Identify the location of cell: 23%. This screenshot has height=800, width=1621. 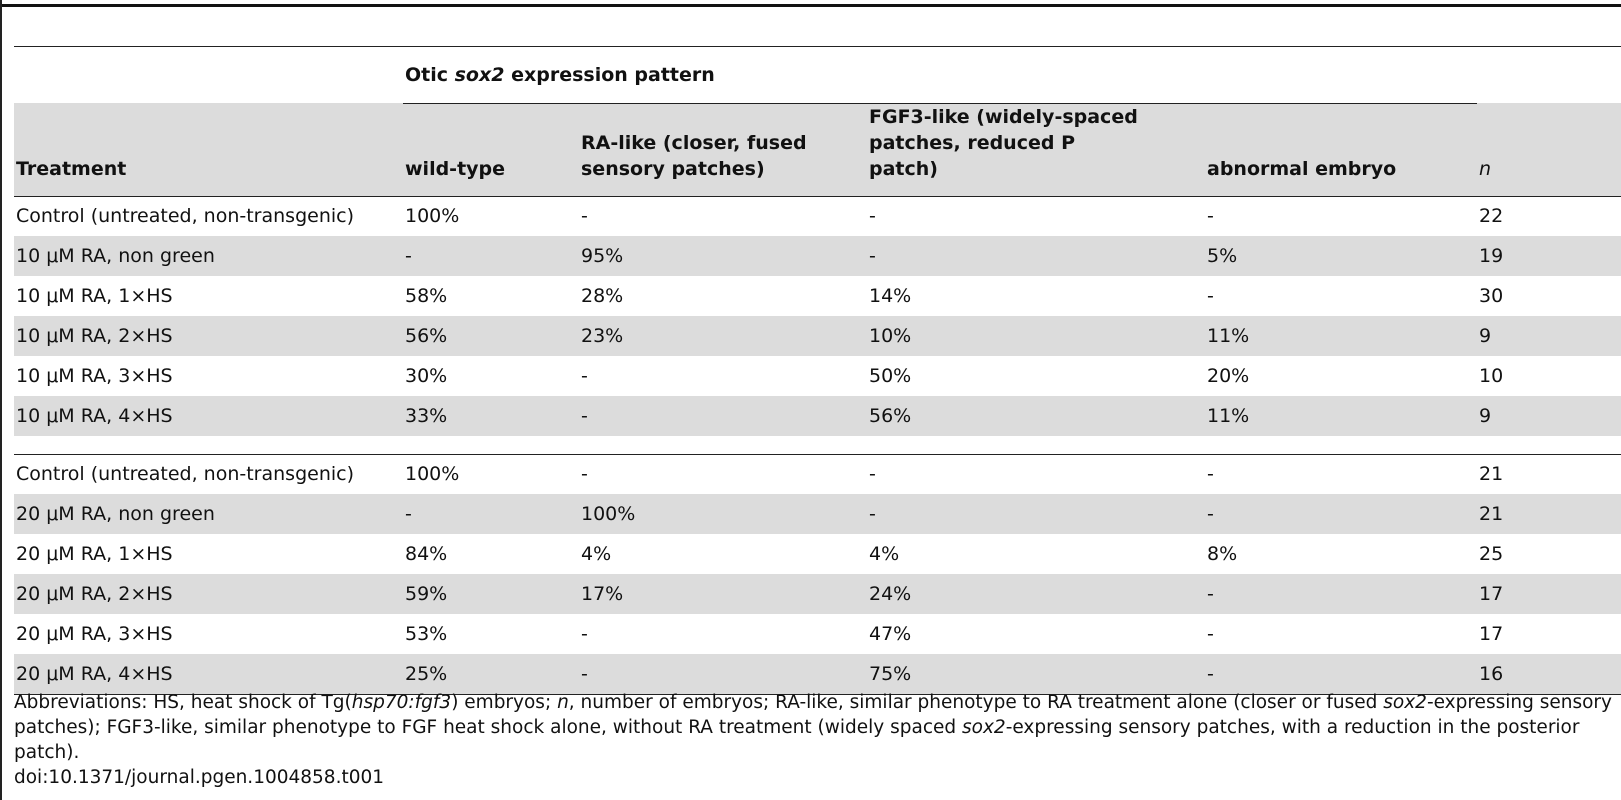
(602, 336).